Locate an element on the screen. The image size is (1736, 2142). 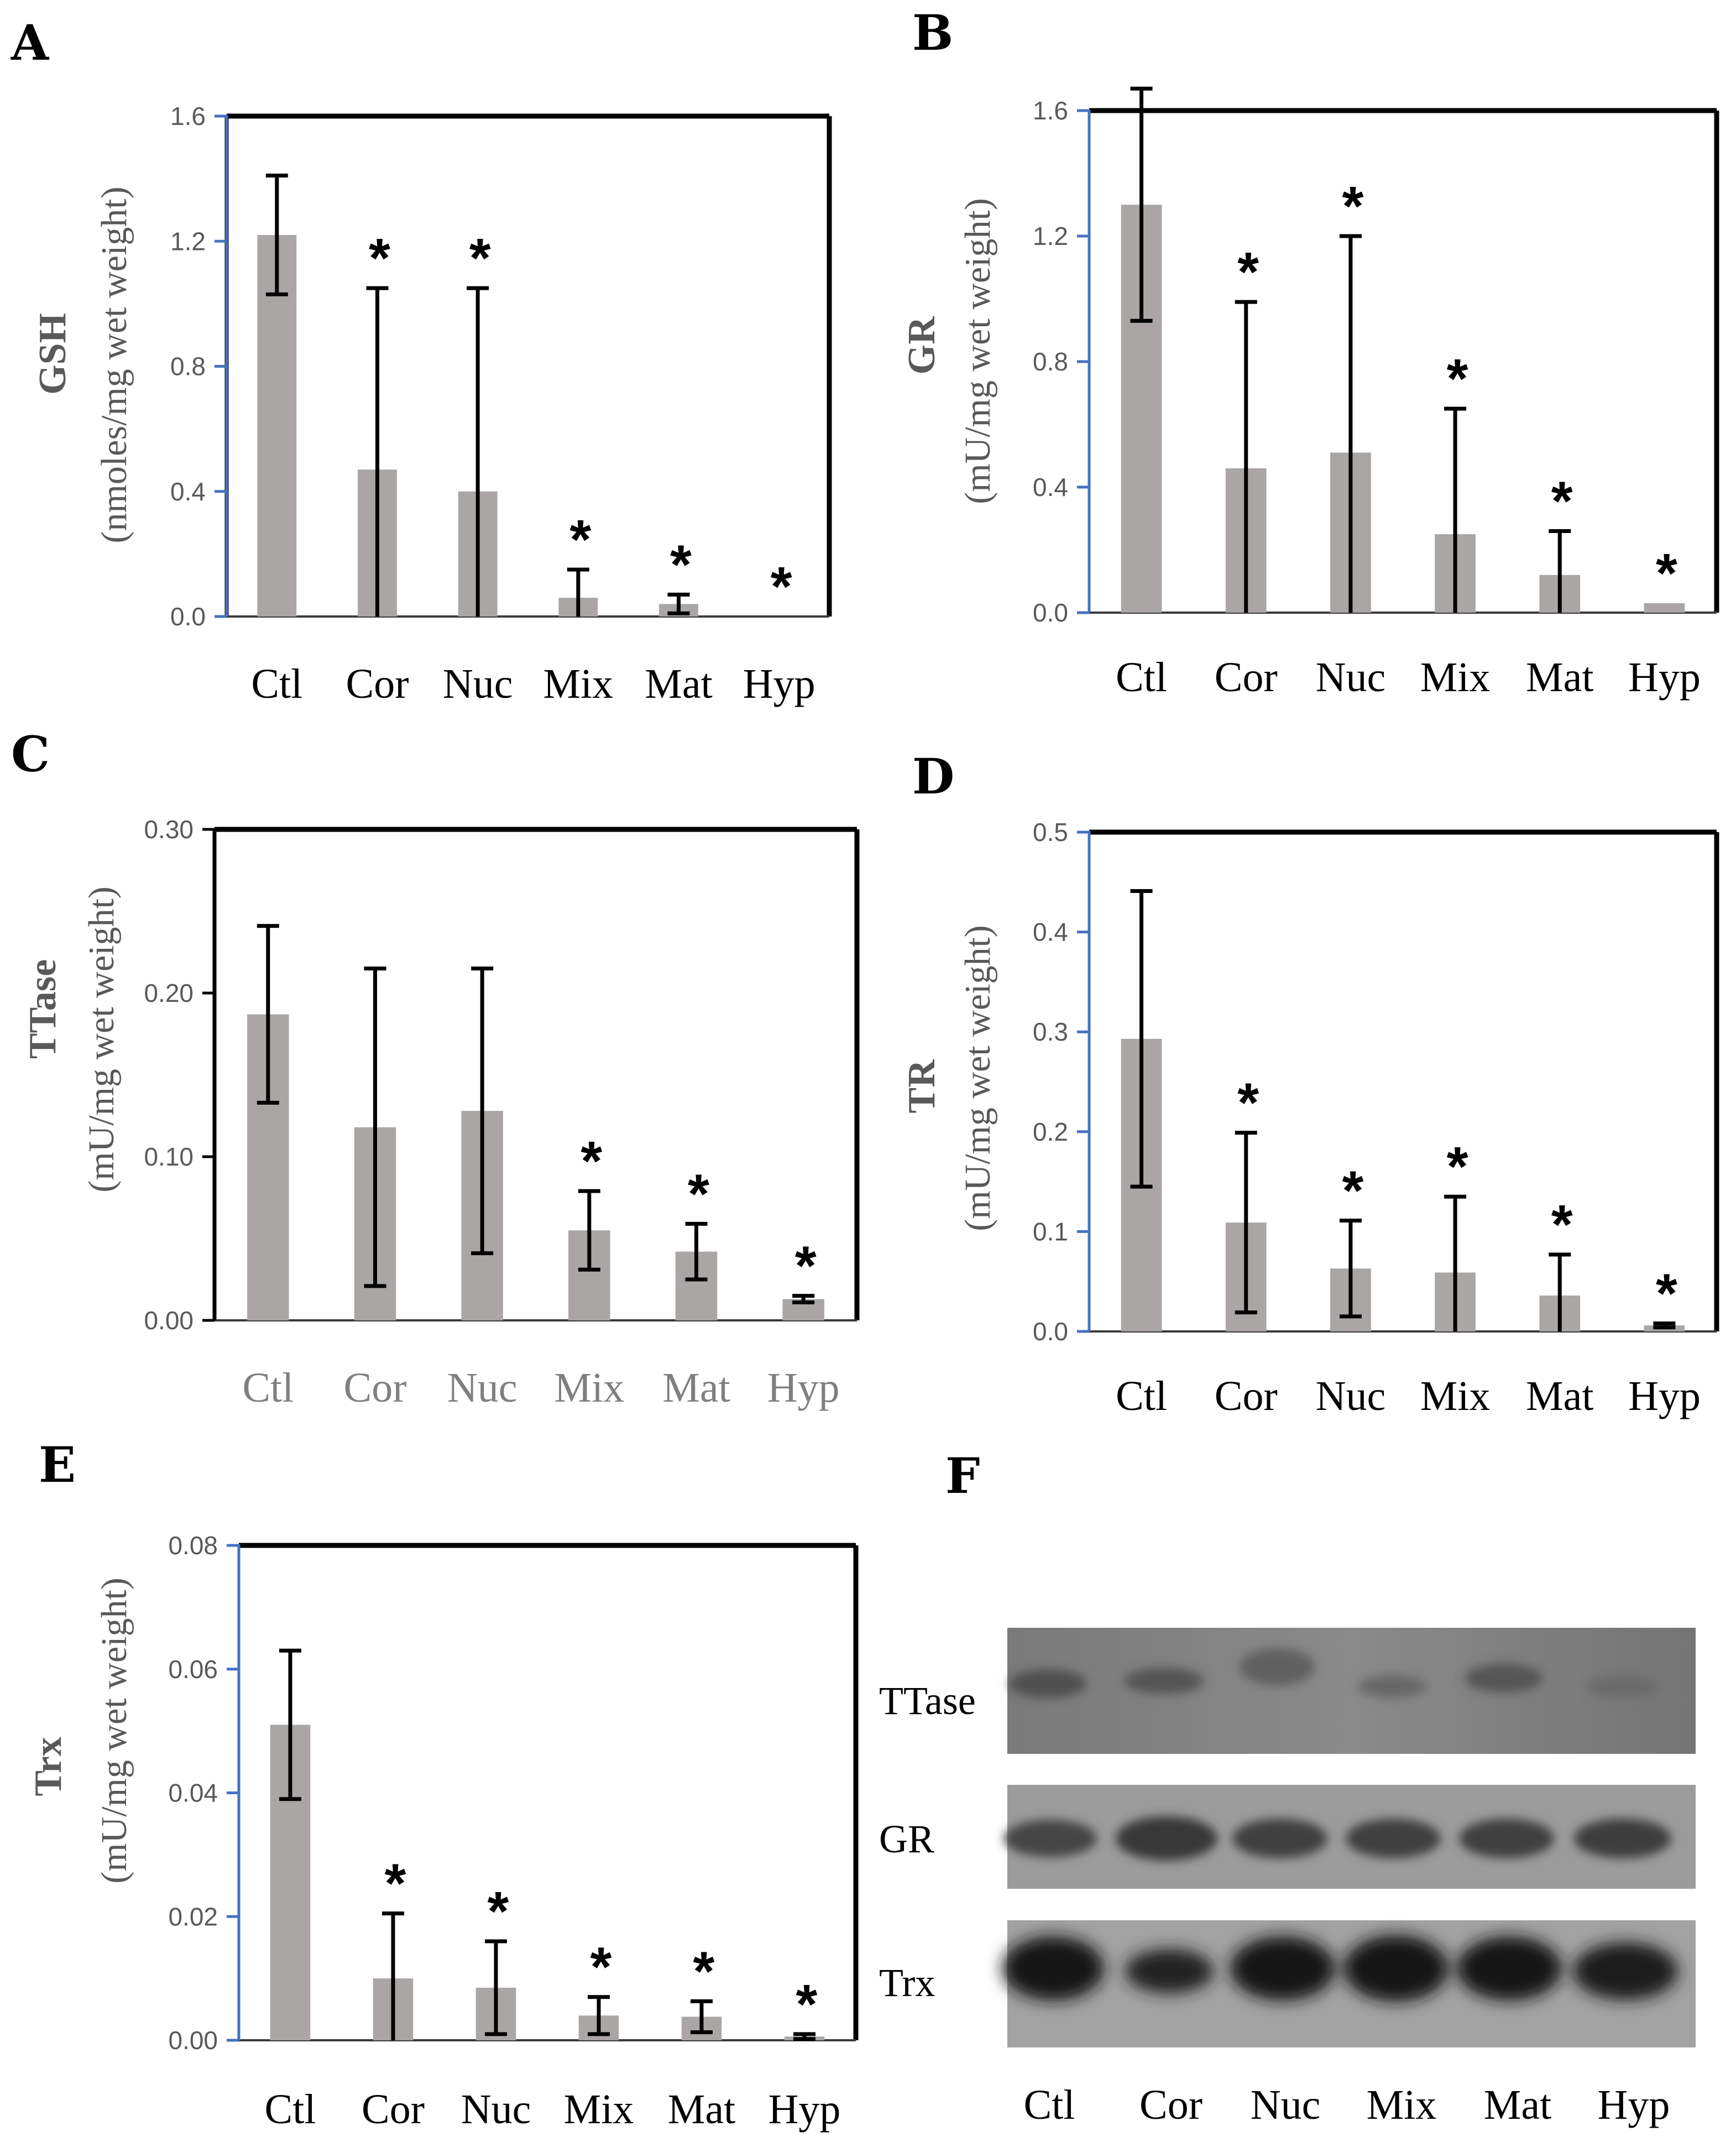
blot-band-ttase-hyp is located at coordinates (1623, 1686).